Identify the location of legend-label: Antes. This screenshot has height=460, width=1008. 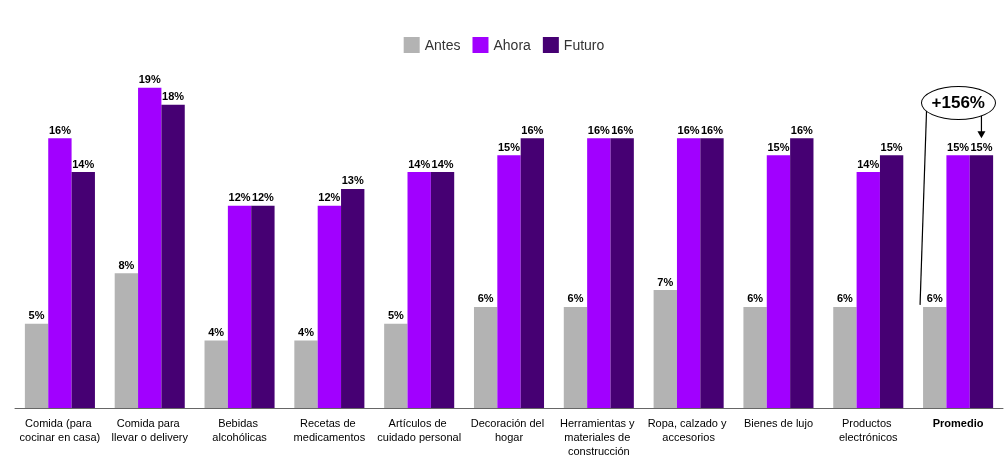
(442, 45).